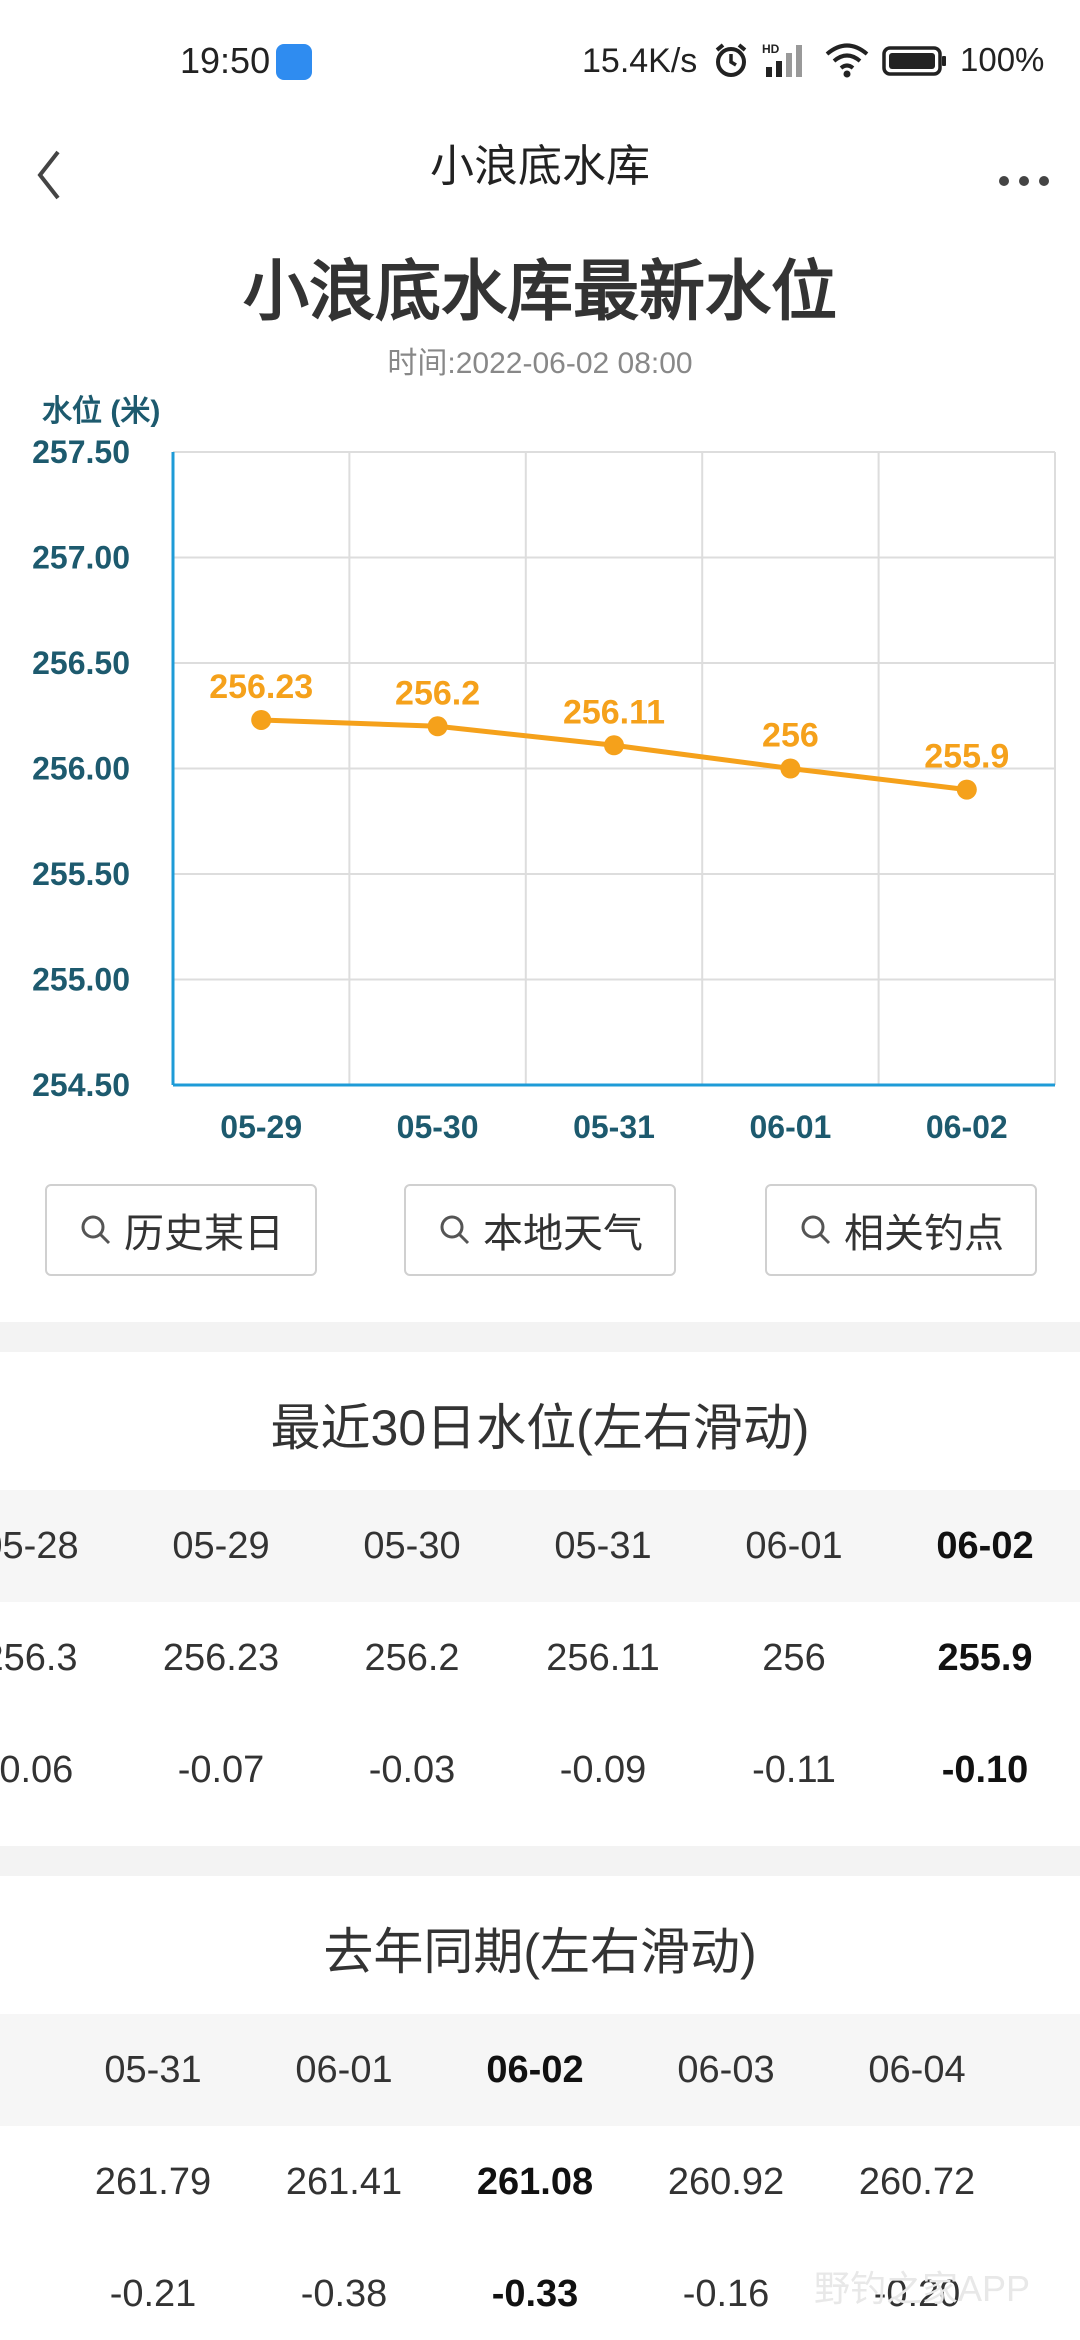 This screenshot has width=1080, height=2340. Describe the element at coordinates (81, 663) in the screenshot. I see `y-tick-label: 256.50` at that location.